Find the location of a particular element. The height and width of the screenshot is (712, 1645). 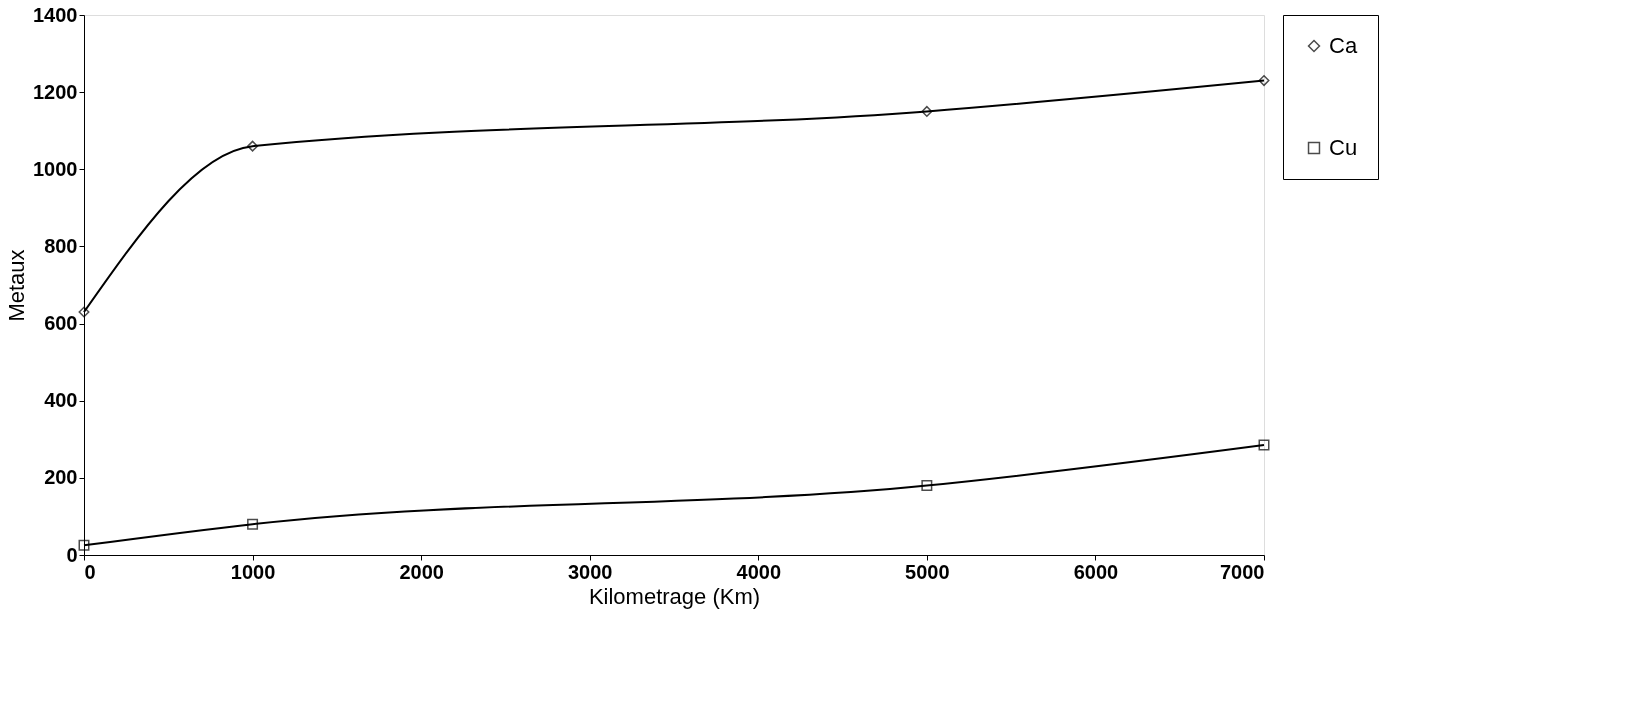

x-tick-label: 1000 is located at coordinates (253, 571).